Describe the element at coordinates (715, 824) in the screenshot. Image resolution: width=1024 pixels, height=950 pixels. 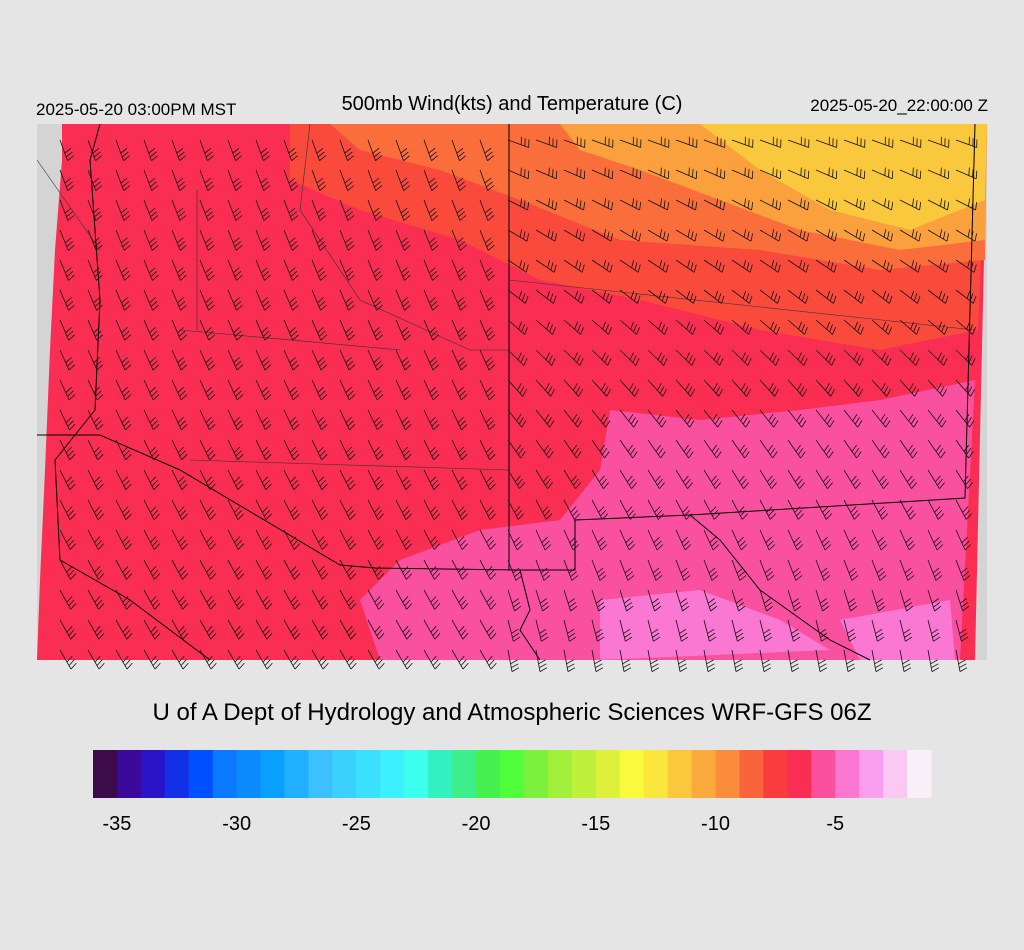
I see `colorbar-tick-label: -10` at that location.